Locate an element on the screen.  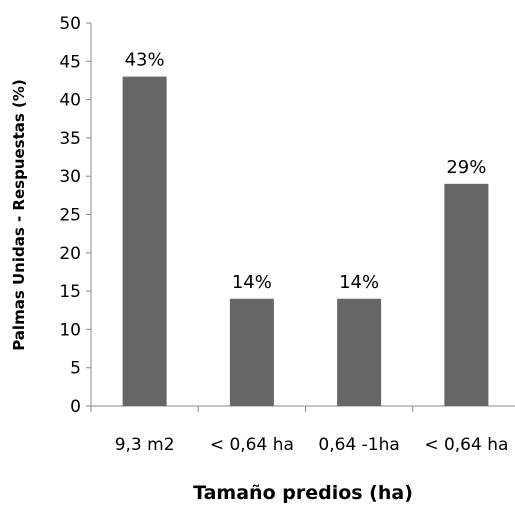
y-axis: 0 5 10 15 20 25 30 35 40 45 50 is located at coordinates (75, 215).